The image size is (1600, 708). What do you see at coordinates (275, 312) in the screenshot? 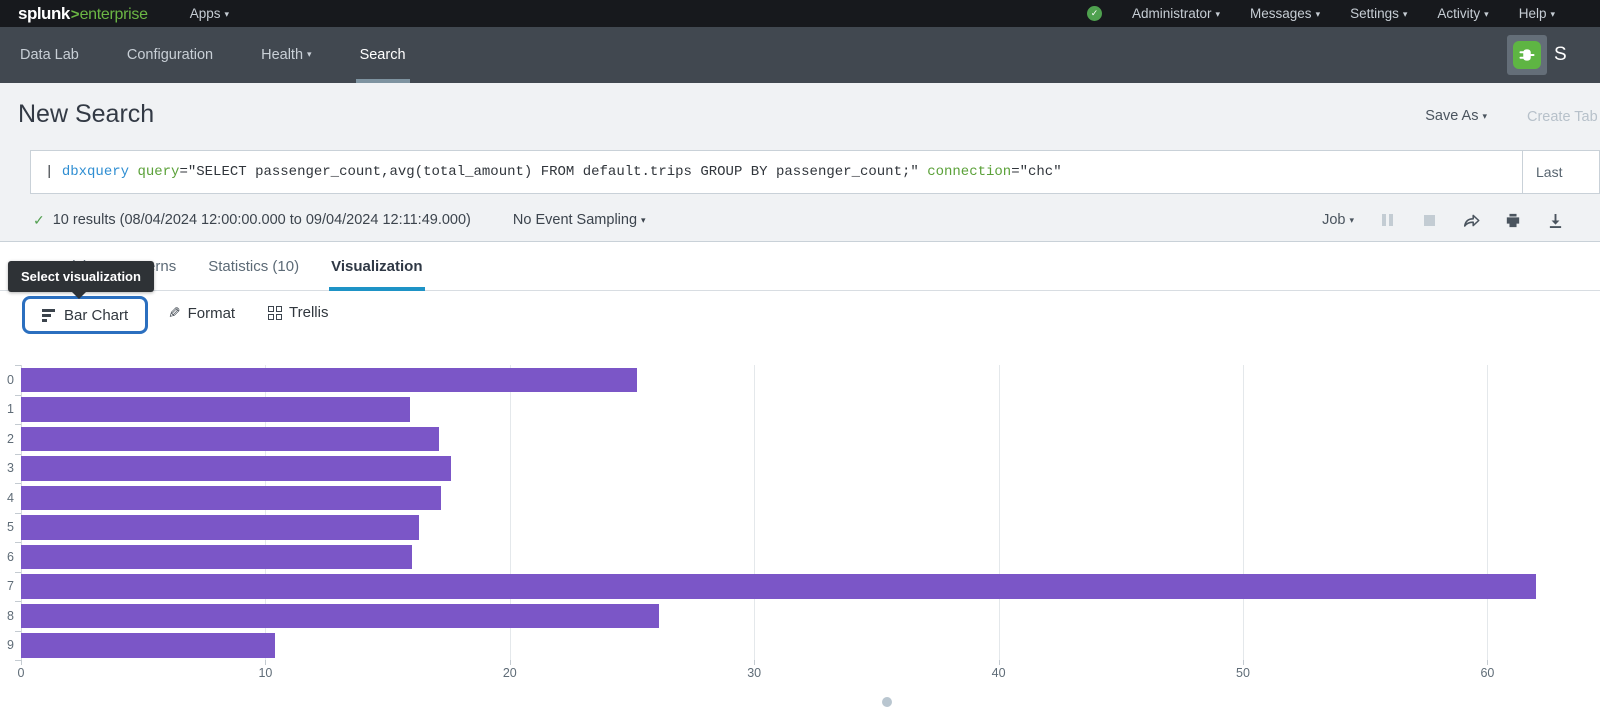
I see `trellis-grid-icon` at bounding box center [275, 312].